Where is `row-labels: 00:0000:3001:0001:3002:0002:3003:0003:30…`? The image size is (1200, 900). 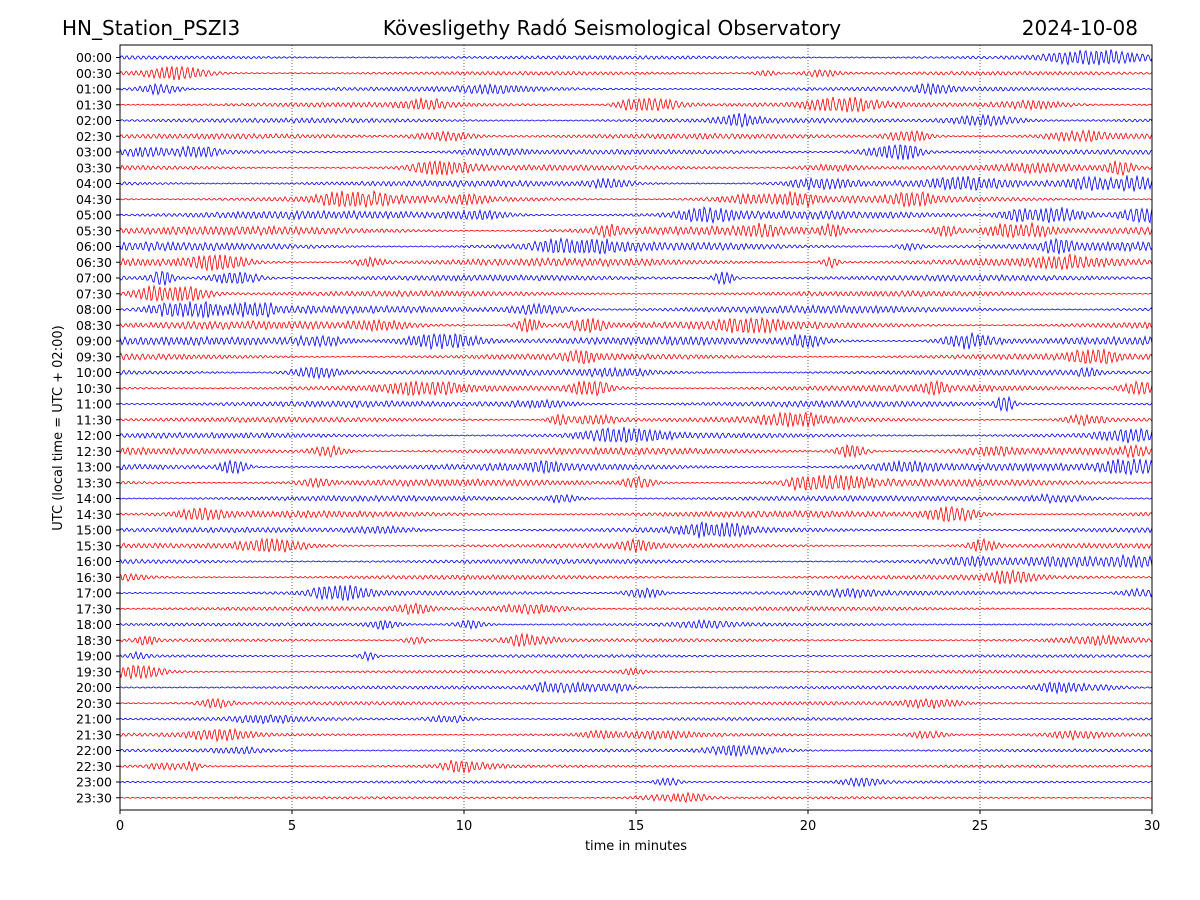
row-labels: 00:0000:3001:0001:3002:0002:3003:0003:30… is located at coordinates (98, 427).